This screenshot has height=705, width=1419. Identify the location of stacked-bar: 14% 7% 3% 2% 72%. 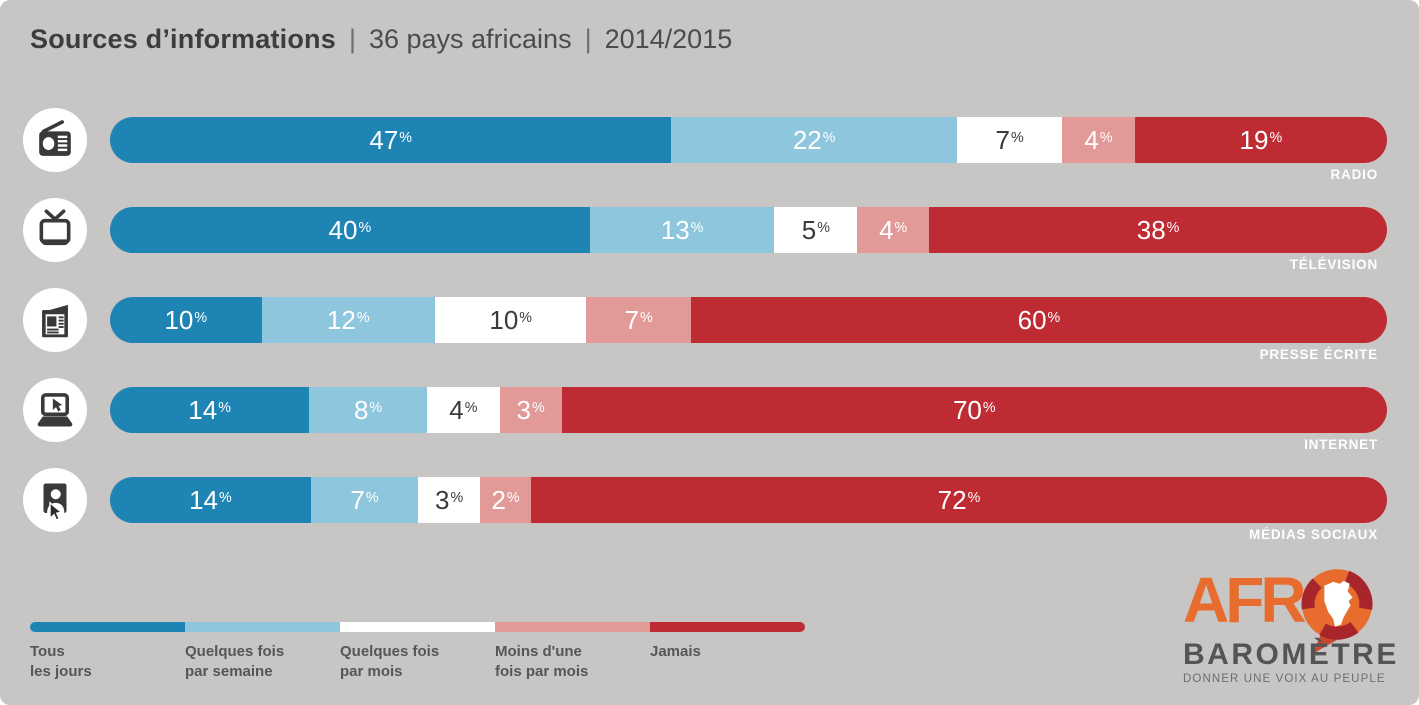
(748, 500).